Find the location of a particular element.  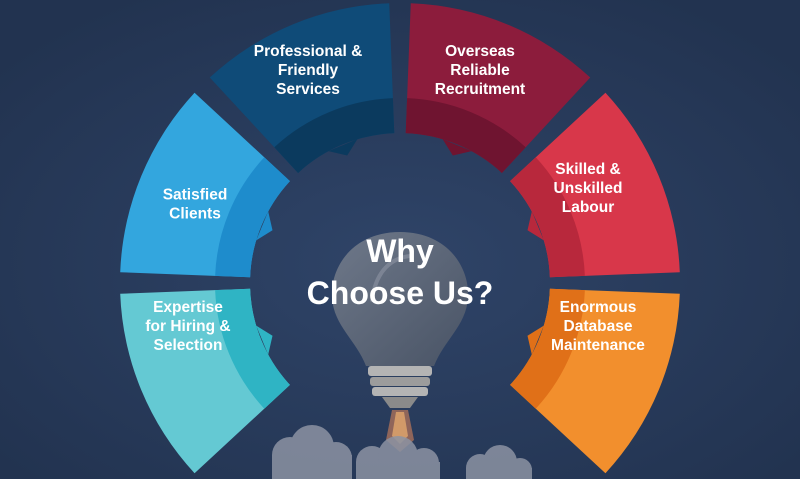

cloud-icon is located at coordinates (402, 452).